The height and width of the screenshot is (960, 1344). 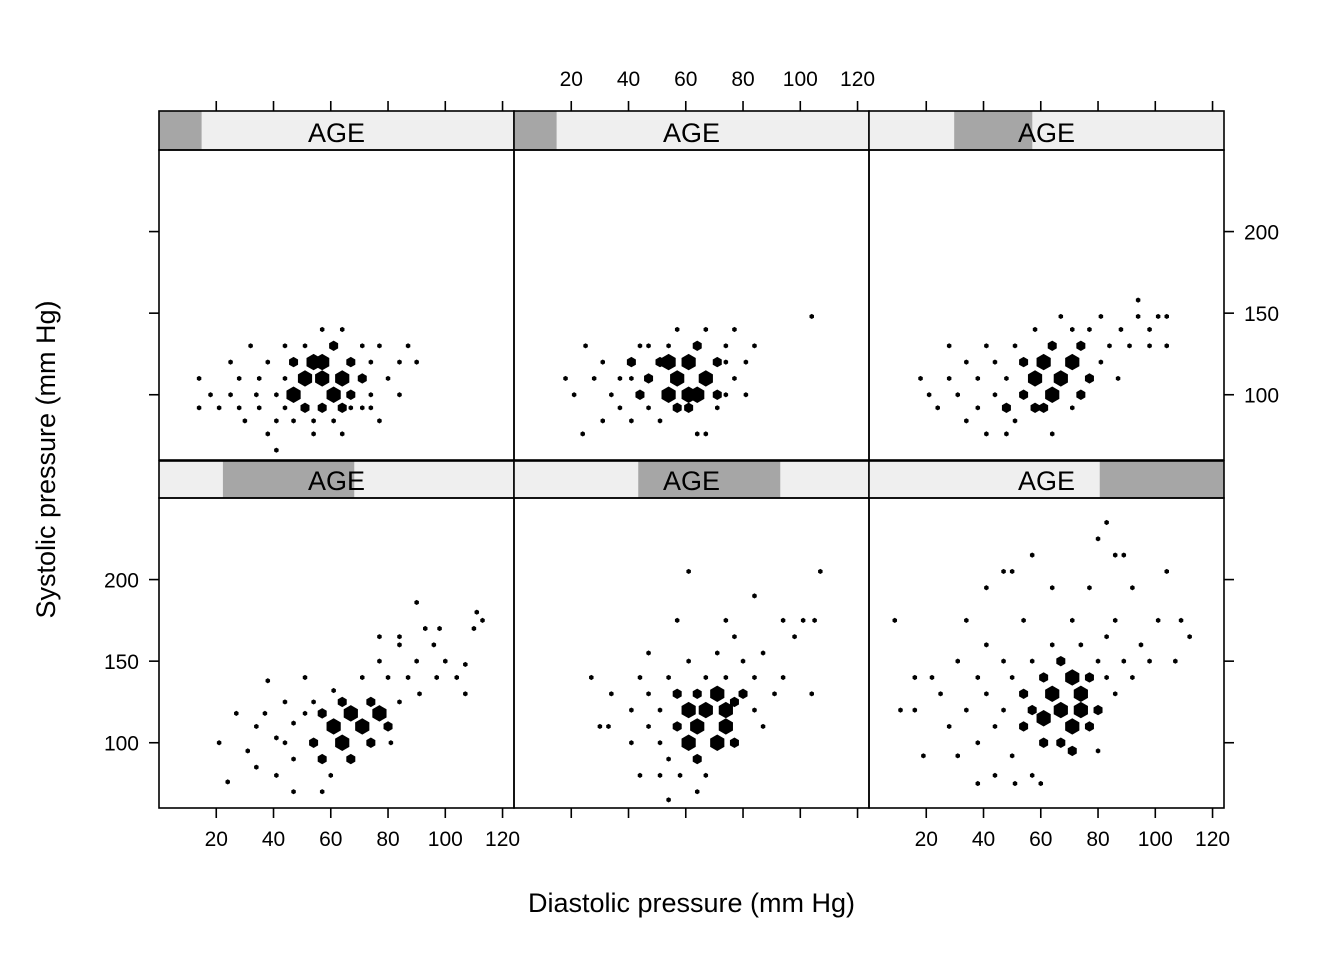 What do you see at coordinates (691, 305) in the screenshot?
I see `panel-frame` at bounding box center [691, 305].